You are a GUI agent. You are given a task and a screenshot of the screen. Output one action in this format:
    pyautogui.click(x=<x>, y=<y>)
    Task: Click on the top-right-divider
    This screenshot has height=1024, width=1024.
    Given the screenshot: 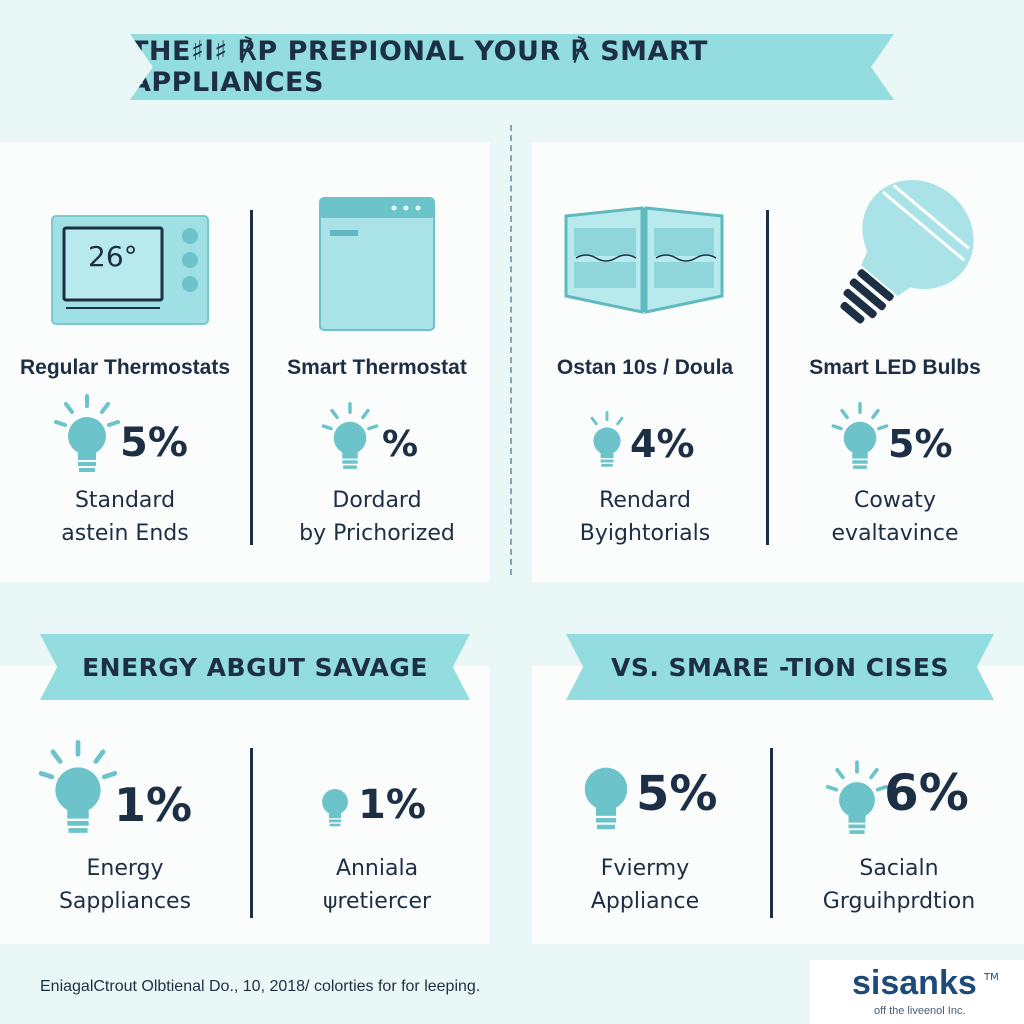 What is the action you would take?
    pyautogui.click(x=767, y=377)
    